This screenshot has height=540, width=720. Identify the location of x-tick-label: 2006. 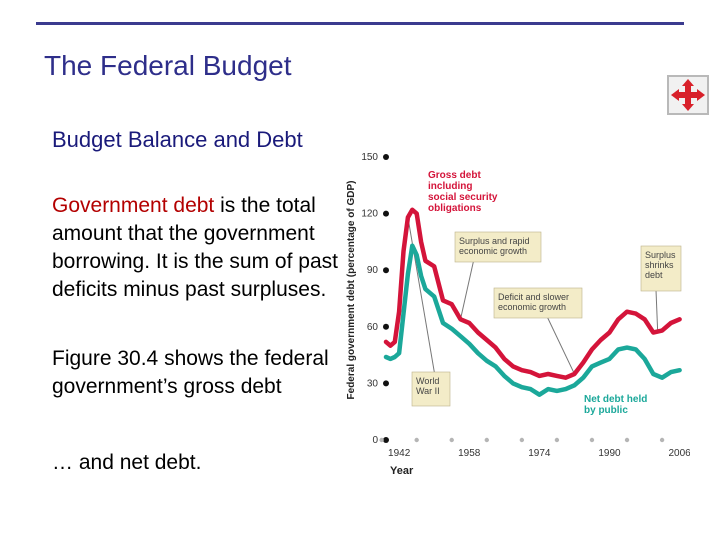
(679, 453).